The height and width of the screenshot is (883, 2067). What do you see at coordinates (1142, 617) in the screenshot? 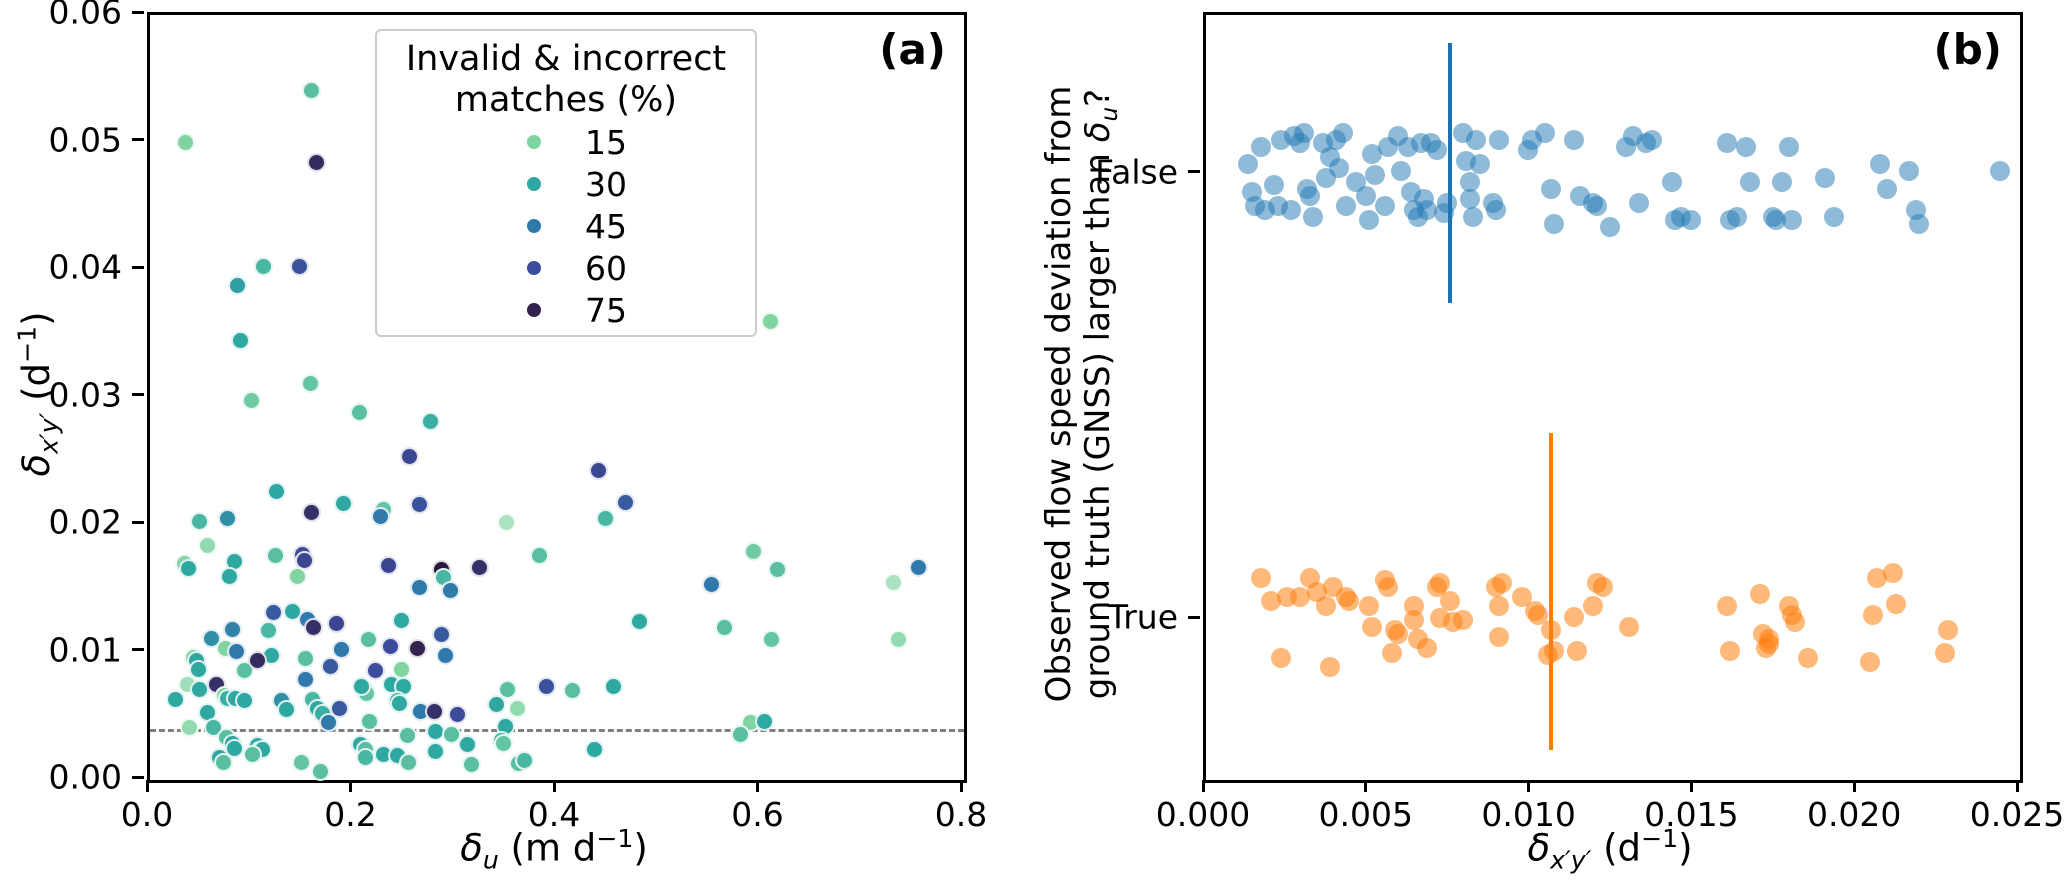
I see `panel-b-ytick-true-label: True` at bounding box center [1142, 617].